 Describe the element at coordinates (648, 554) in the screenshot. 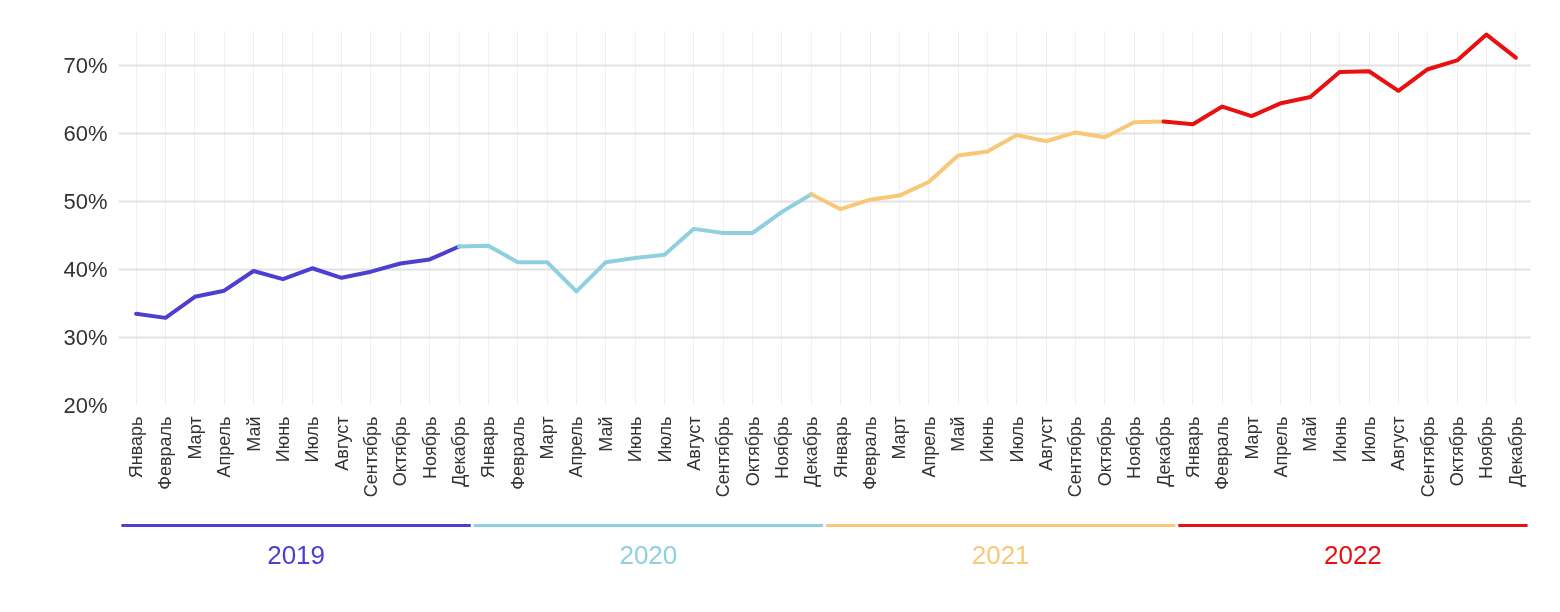

I see `text: 2020` at that location.